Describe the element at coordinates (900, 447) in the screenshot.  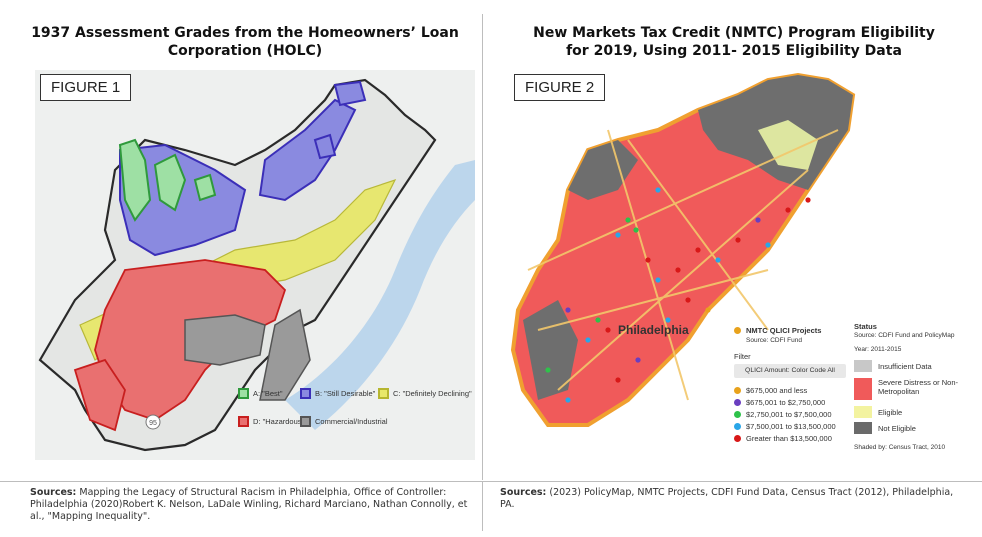
I see `shaded-by: Shaded by: Census Tract, 2010` at that location.